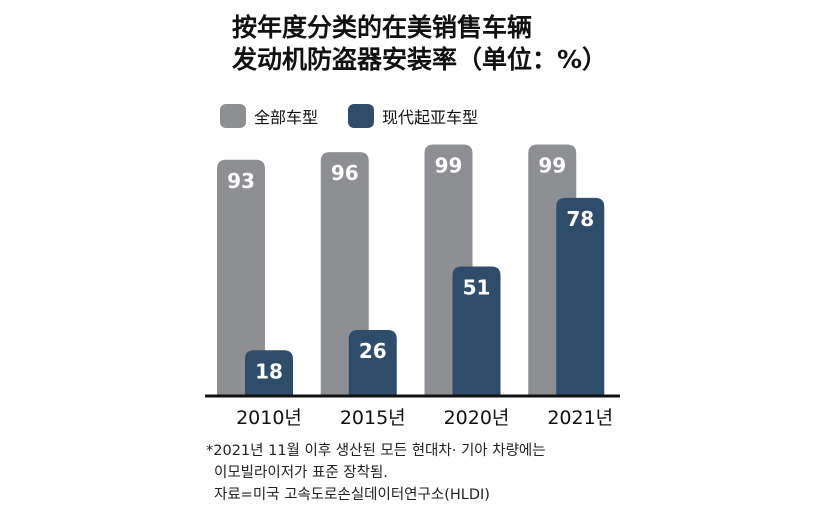 This screenshot has height=518, width=813. Describe the element at coordinates (442, 44) in the screenshot. I see `chart-title: 按年度分类的在美销售车辆 发动机防盗器安装率（单位：%）` at that location.